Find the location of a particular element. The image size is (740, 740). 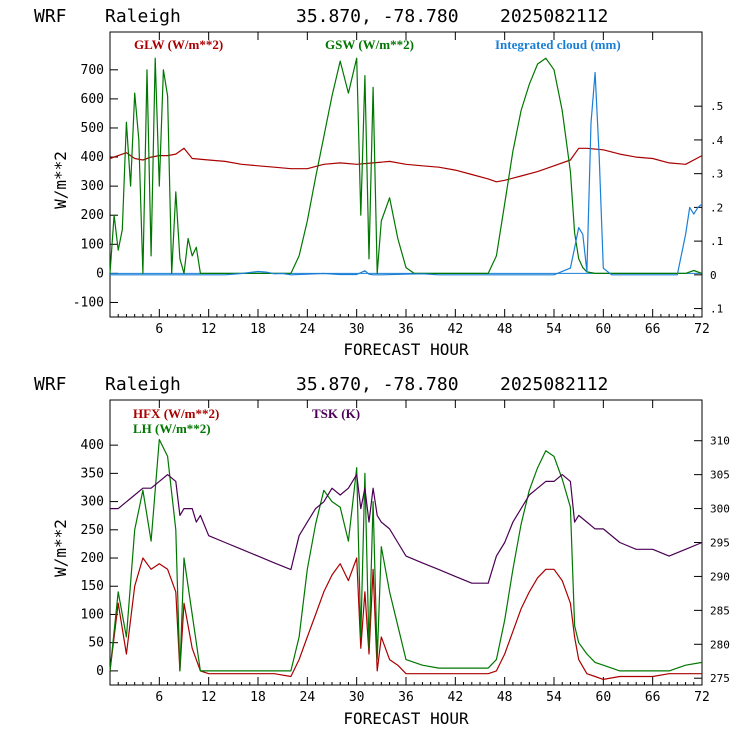

legend-lh: LH (W/m**2) is located at coordinates (172, 428).